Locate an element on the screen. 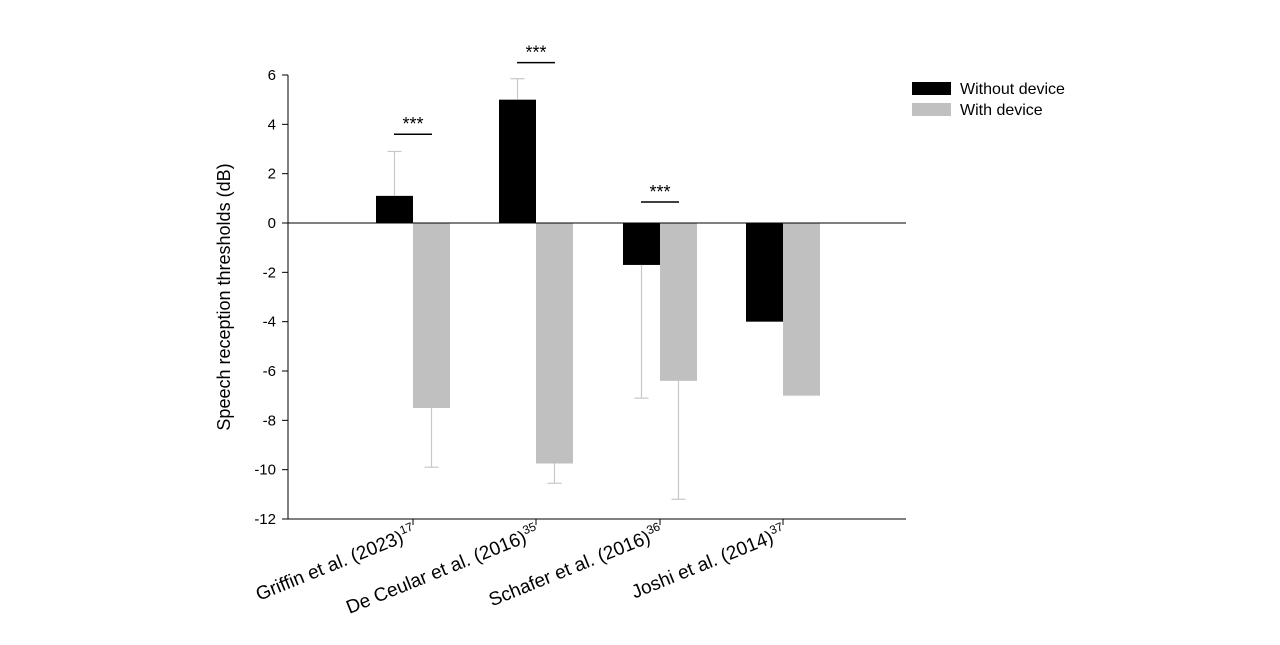 This screenshot has height=645, width=1280. x-category-label: De Ceular et al. (2016)35 is located at coordinates (442, 568).